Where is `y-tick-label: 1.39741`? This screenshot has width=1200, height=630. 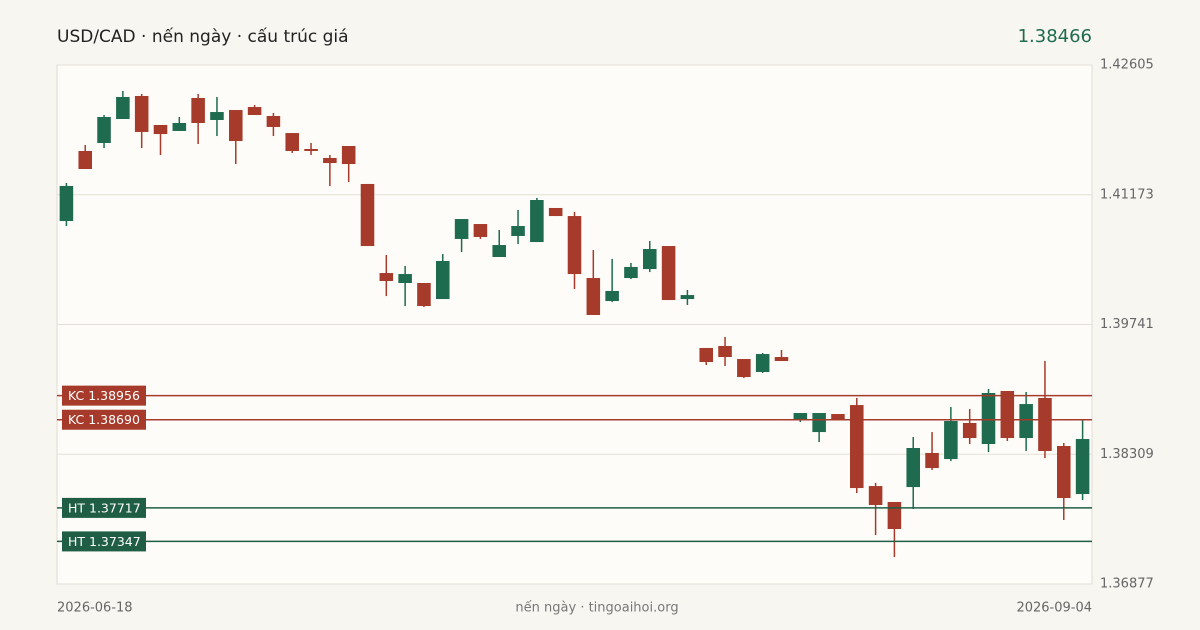
y-tick-label: 1.39741 is located at coordinates (1127, 324).